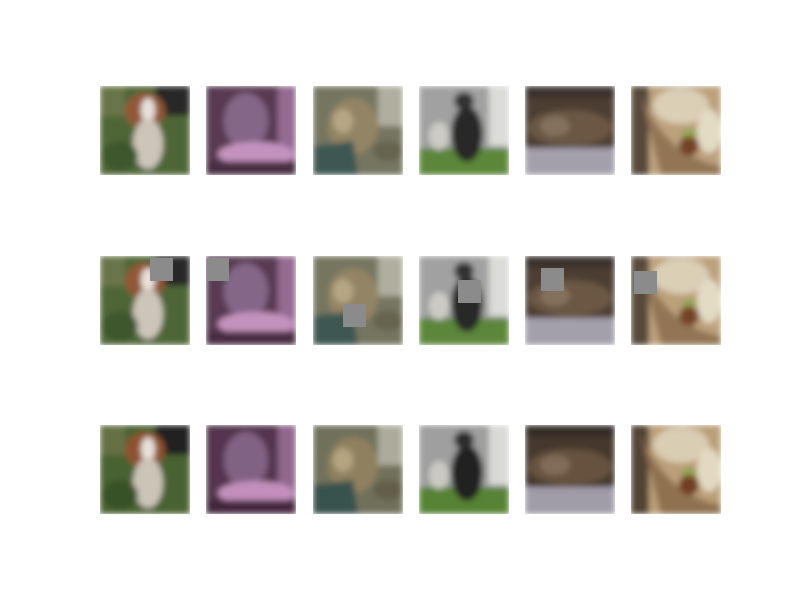 Image resolution: width=800 pixels, height=600 pixels. I want to click on row-original, so click(410, 130).